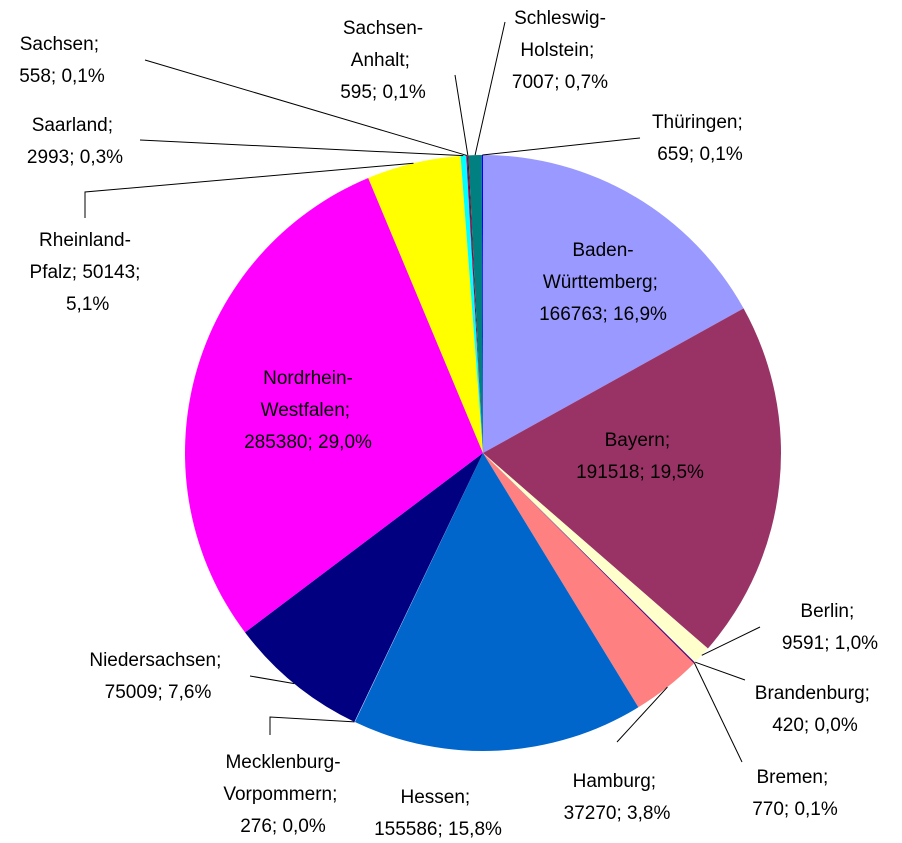 This screenshot has height=843, width=902. What do you see at coordinates (617, 797) in the screenshot?
I see `data-label: Hamburg; 37270; 3,8%` at bounding box center [617, 797].